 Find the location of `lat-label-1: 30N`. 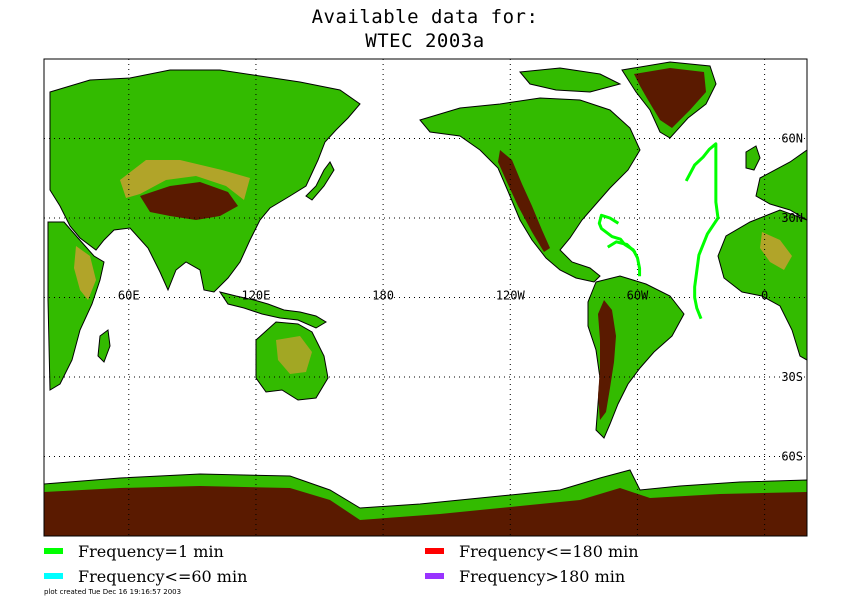

lat-label-1: 30N is located at coordinates (792, 218).